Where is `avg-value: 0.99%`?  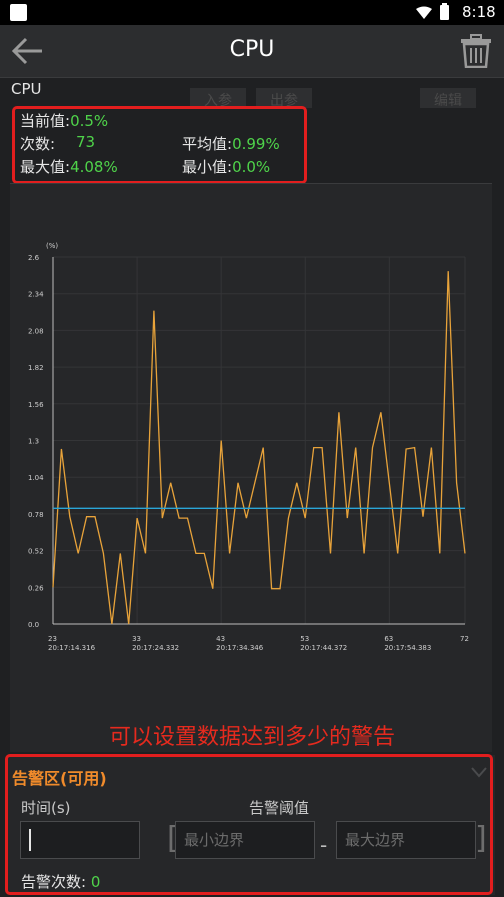
avg-value: 0.99% is located at coordinates (256, 144).